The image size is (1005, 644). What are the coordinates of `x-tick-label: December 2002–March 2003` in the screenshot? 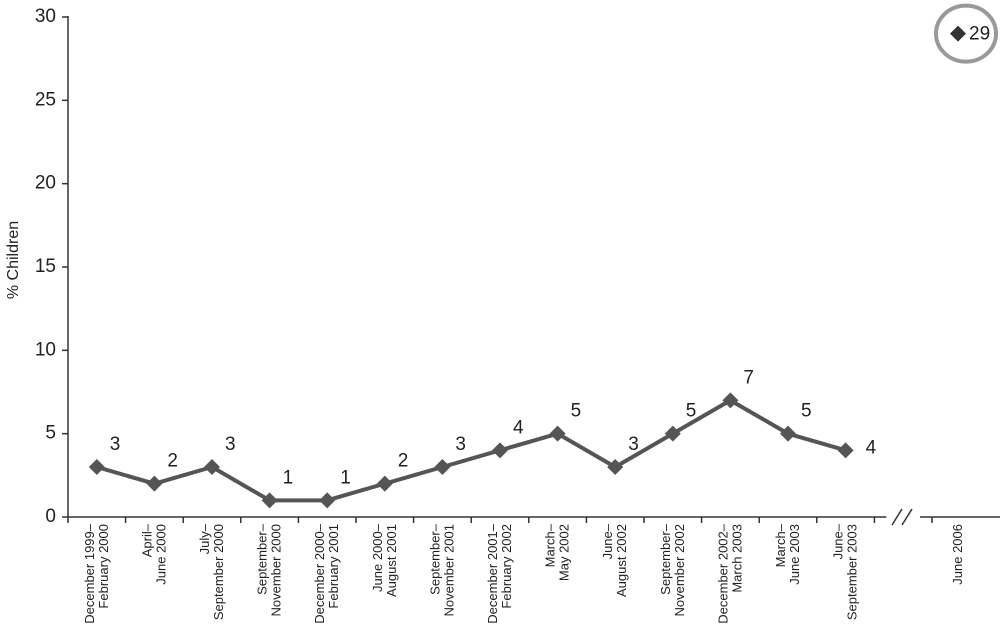 It's located at (729, 573).